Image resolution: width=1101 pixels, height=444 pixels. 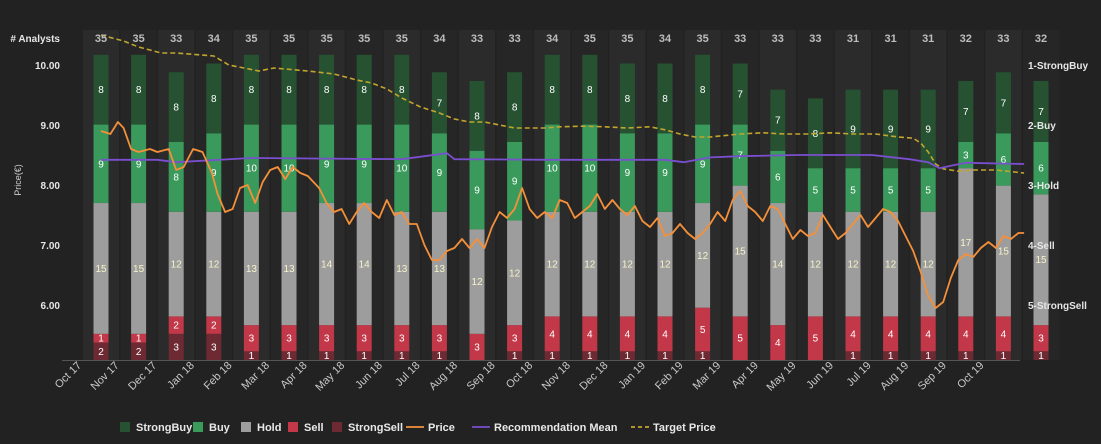 I want to click on segment-label-hold: 13, so click(x=252, y=269).